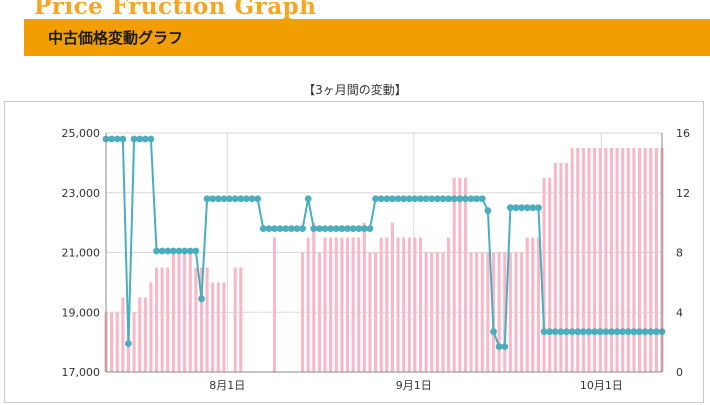 This screenshot has width=710, height=405. Describe the element at coordinates (81, 312) in the screenshot. I see `y-left-tick-label: 19,000` at that location.